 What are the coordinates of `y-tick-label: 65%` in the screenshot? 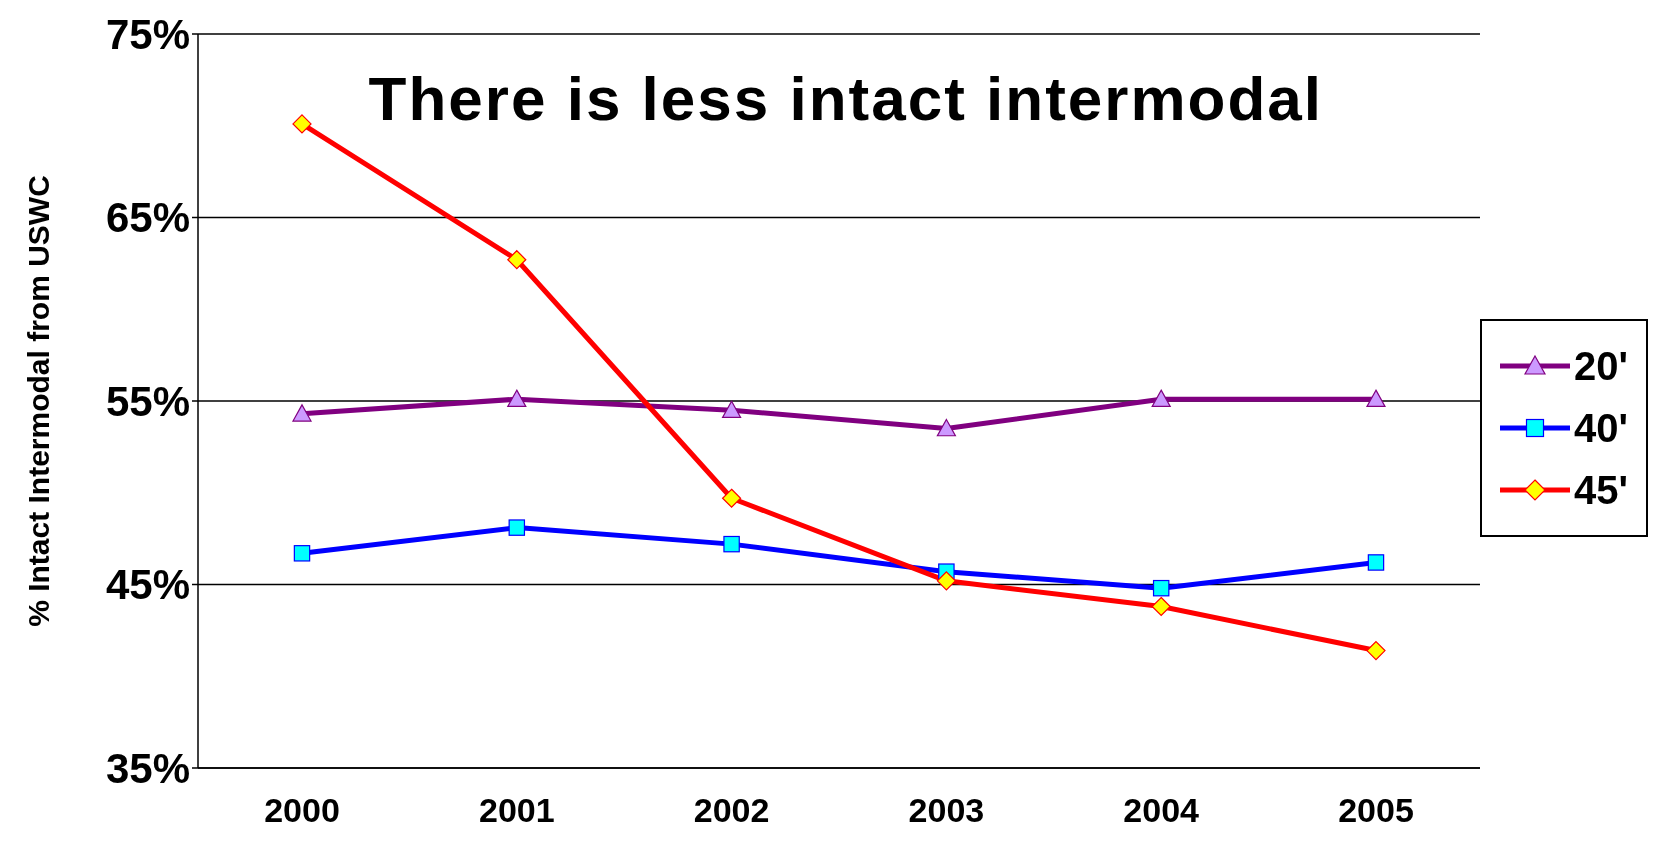 It's located at (147, 218).